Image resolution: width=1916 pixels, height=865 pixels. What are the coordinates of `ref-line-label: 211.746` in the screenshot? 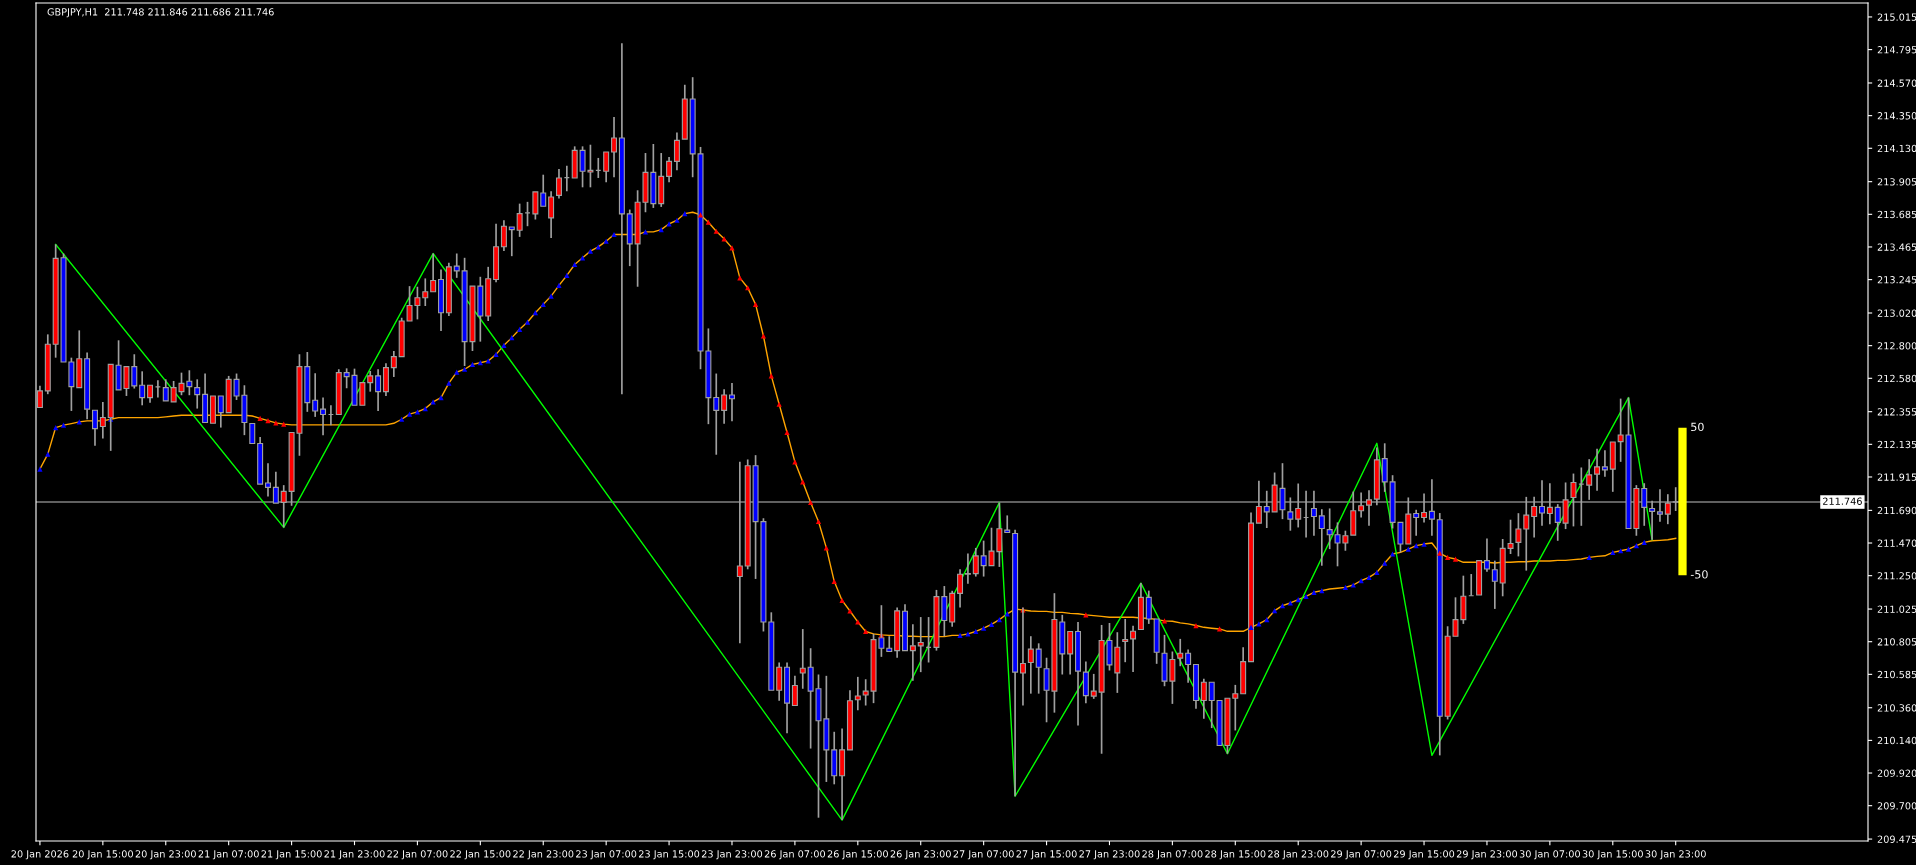 It's located at (1842, 501).